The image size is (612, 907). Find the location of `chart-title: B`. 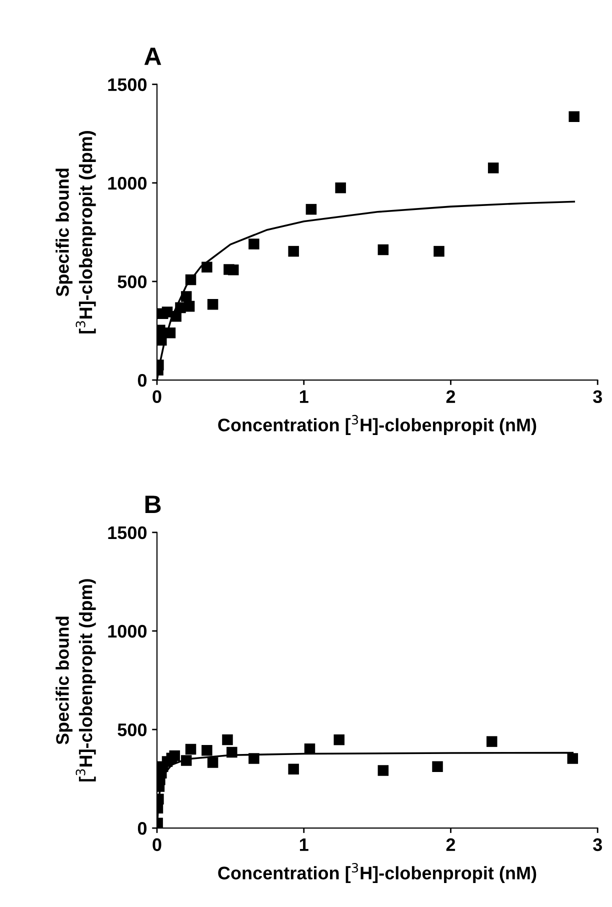

chart-title: B is located at coordinates (153, 504).